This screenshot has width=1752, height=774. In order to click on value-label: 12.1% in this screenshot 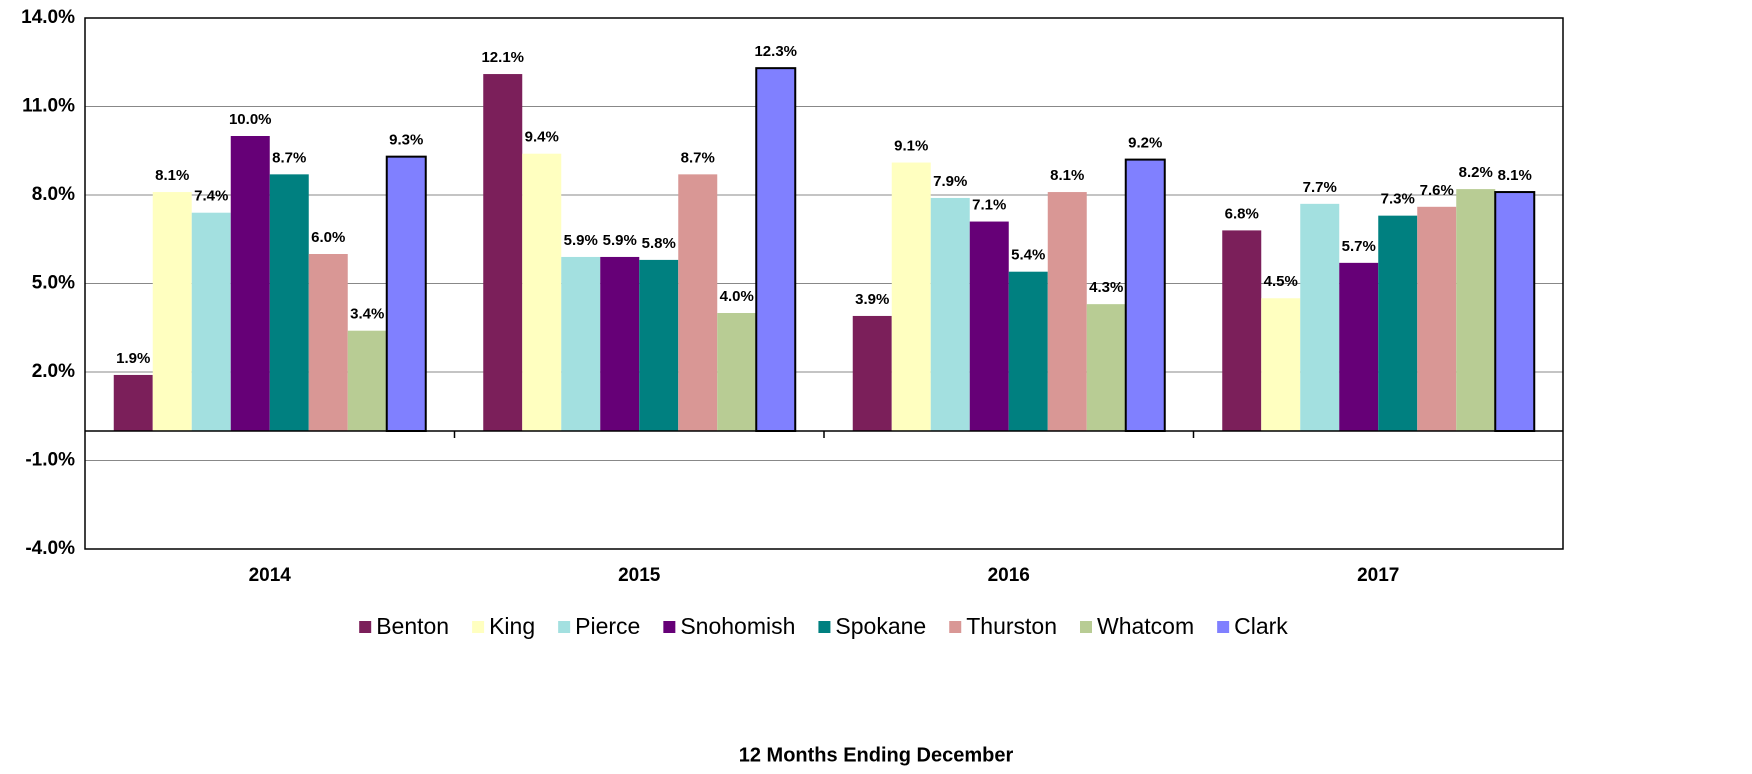, I will do `click(502, 57)`.